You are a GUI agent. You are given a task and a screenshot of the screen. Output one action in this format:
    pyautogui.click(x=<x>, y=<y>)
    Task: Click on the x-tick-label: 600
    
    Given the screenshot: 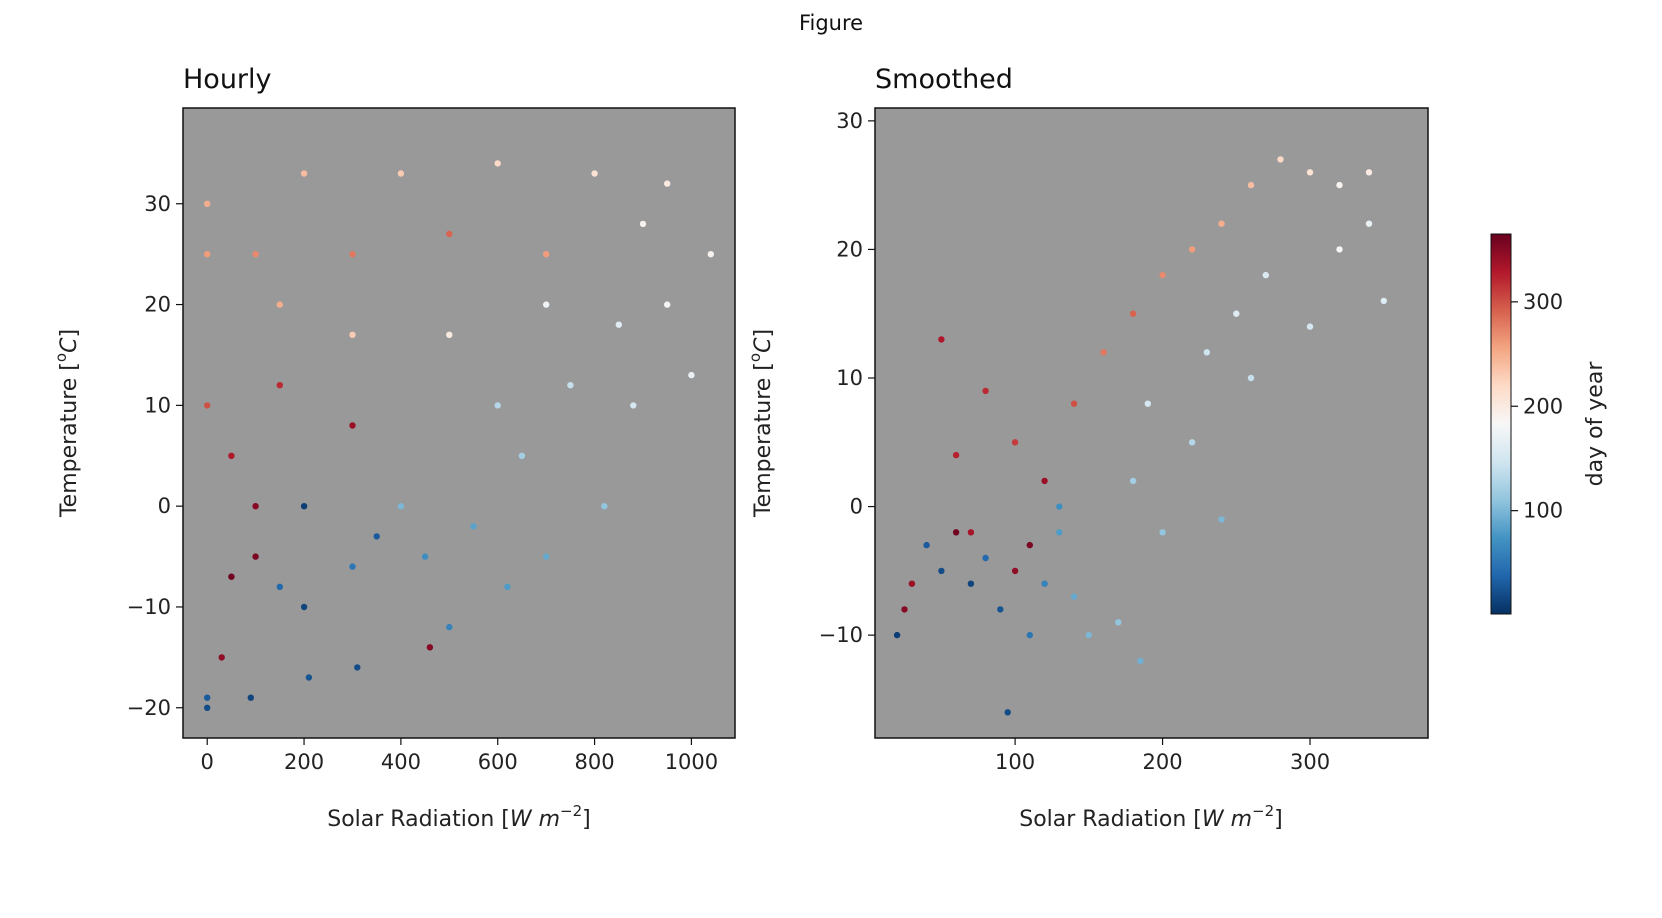 What is the action you would take?
    pyautogui.click(x=498, y=762)
    